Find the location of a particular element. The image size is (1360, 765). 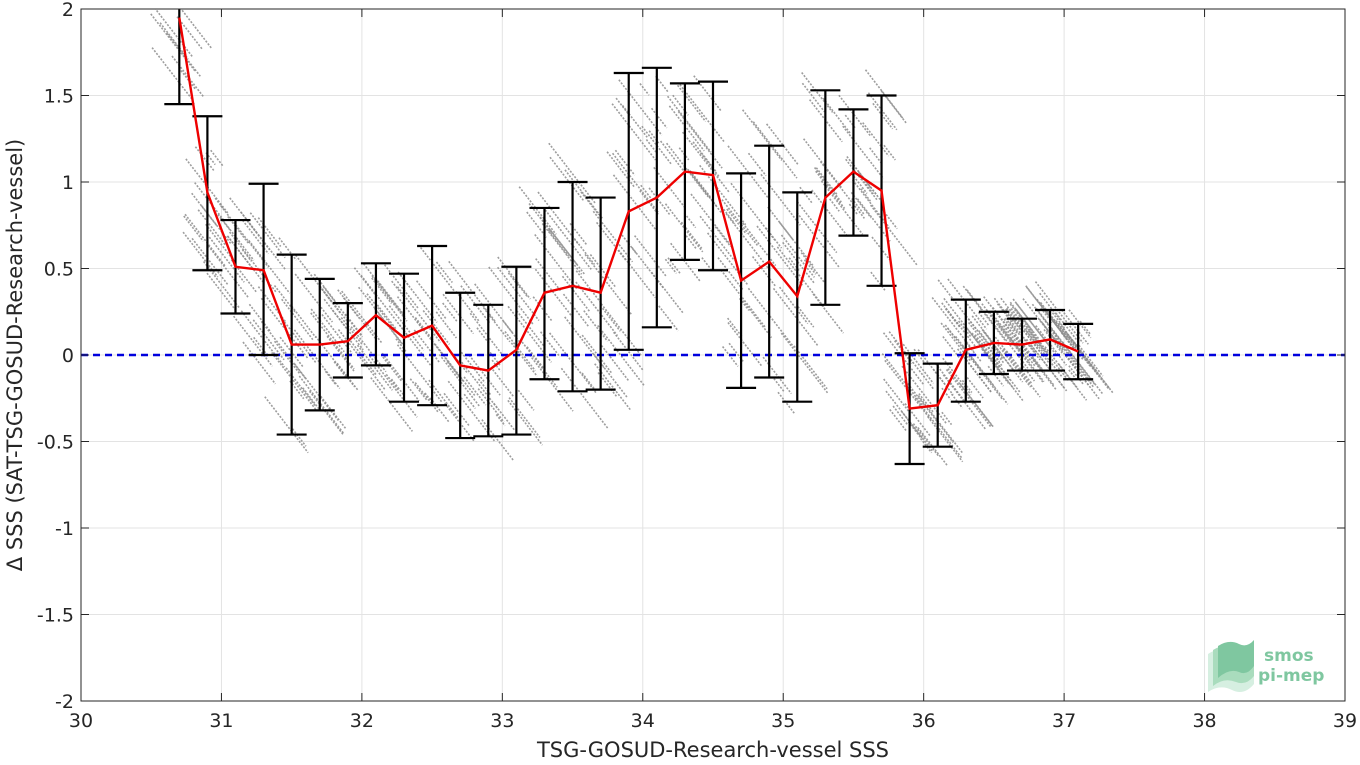

x-tick-label: 35 is located at coordinates (783, 721).